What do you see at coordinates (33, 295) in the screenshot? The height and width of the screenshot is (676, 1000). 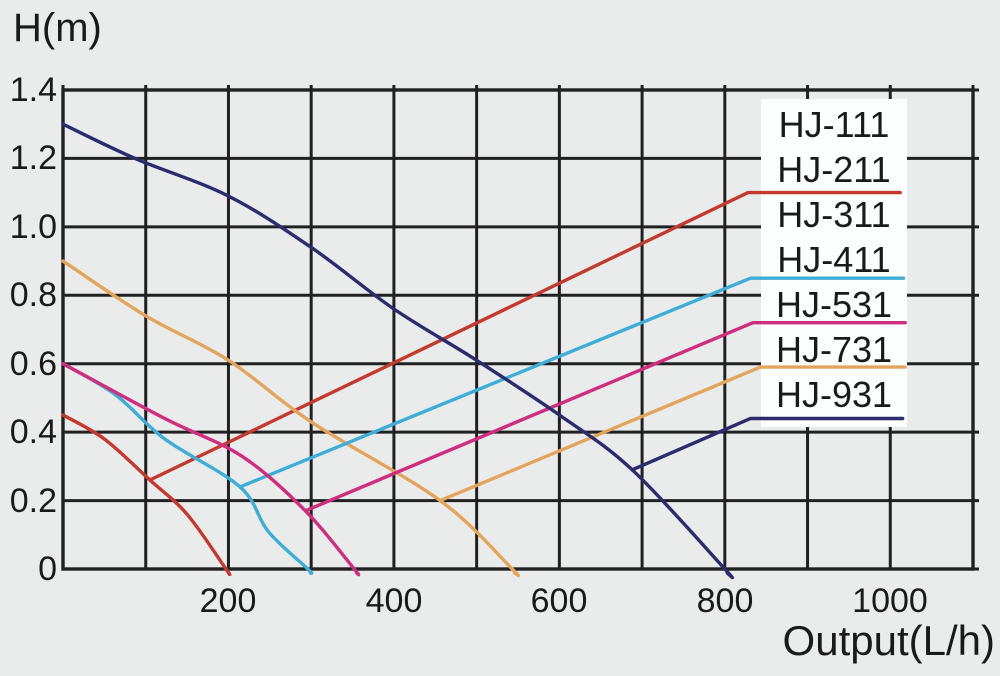 I see `y-tick-label-0-8: 0.8` at bounding box center [33, 295].